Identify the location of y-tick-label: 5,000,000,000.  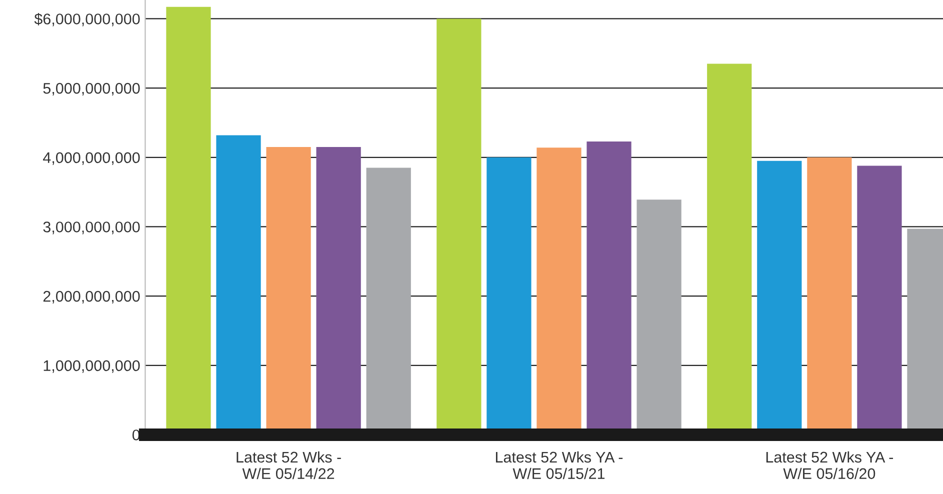
(91, 89).